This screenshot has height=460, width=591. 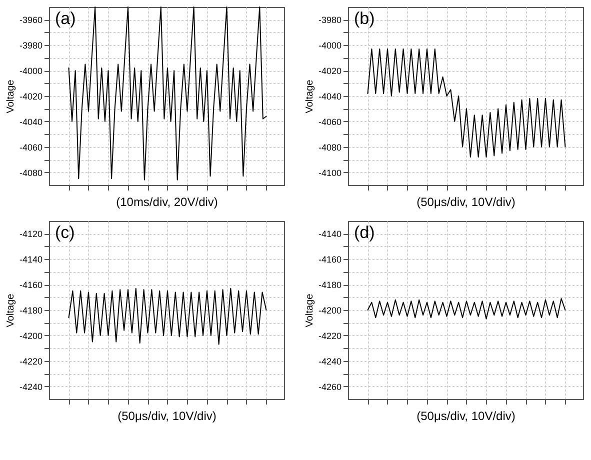 I want to click on y-tick-label: -4100, so click(x=330, y=173).